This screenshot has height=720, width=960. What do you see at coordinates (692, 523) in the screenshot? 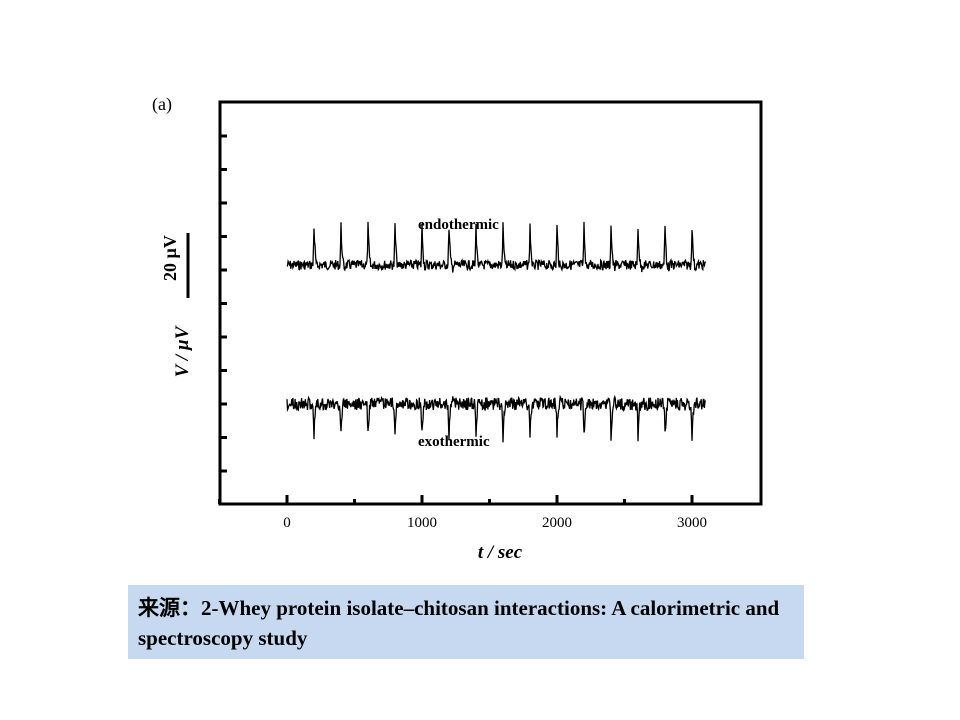
I see `x-tick-label: 3000` at bounding box center [692, 523].